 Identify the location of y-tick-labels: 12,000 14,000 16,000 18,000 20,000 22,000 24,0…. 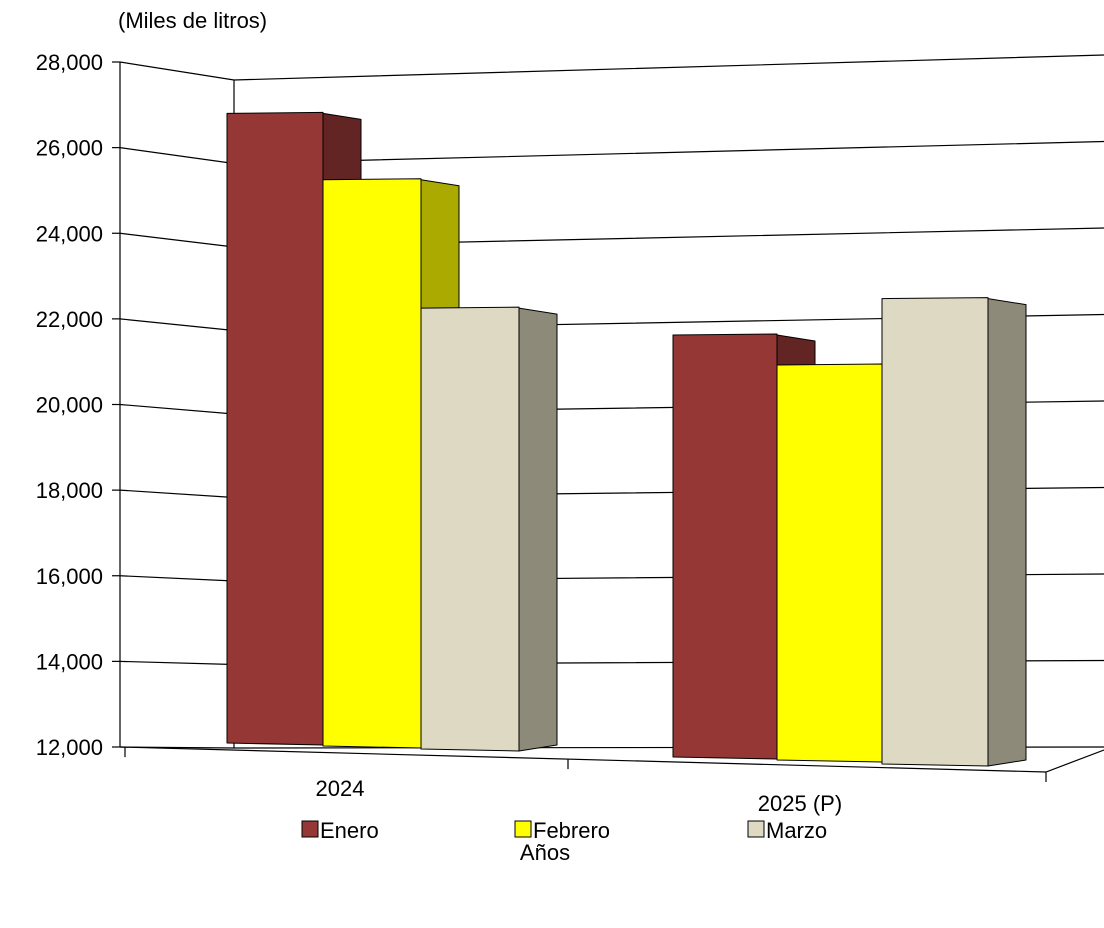
(69, 405).